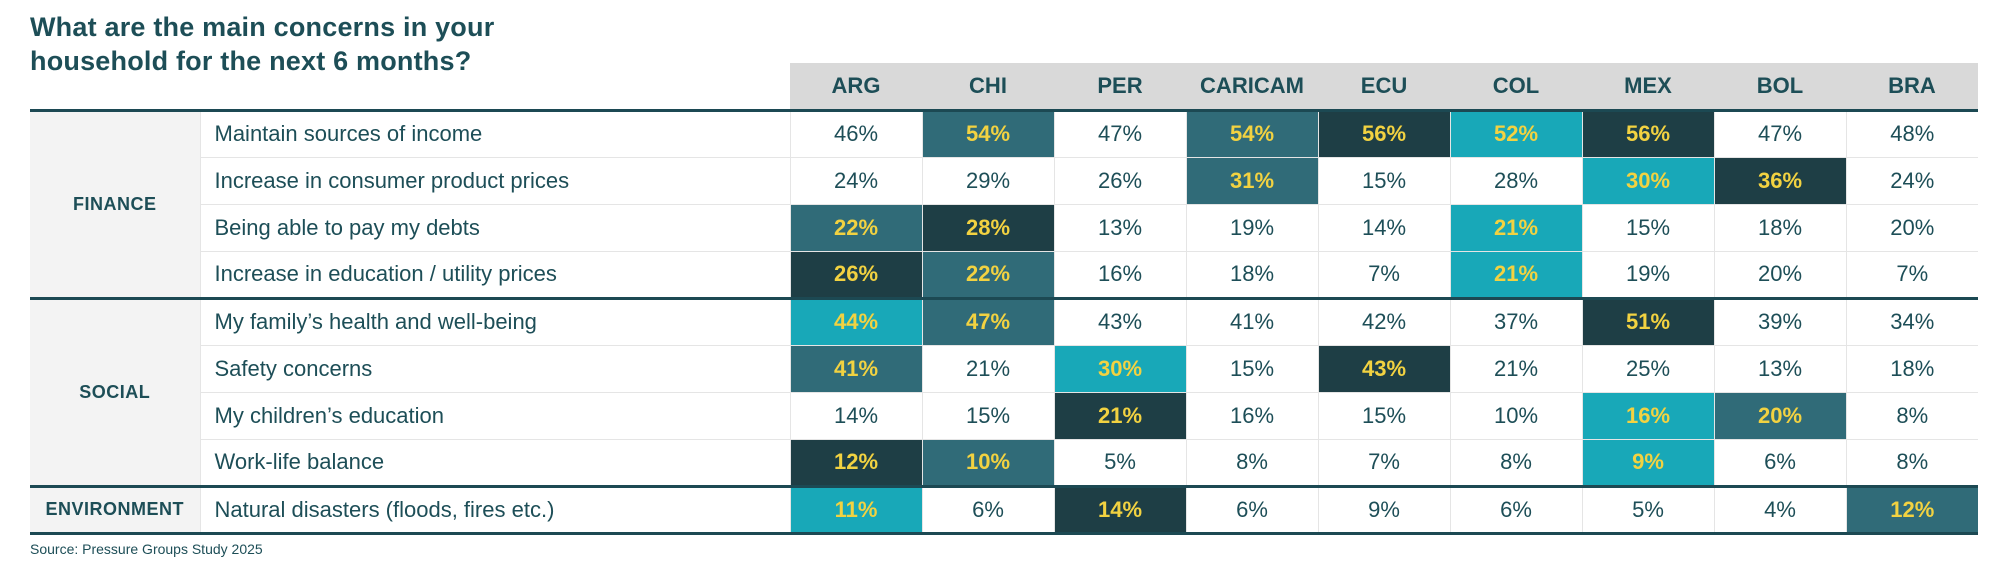 Image resolution: width=2000 pixels, height=579 pixels. Describe the element at coordinates (1912, 87) in the screenshot. I see `column-header-bra: BRA` at that location.